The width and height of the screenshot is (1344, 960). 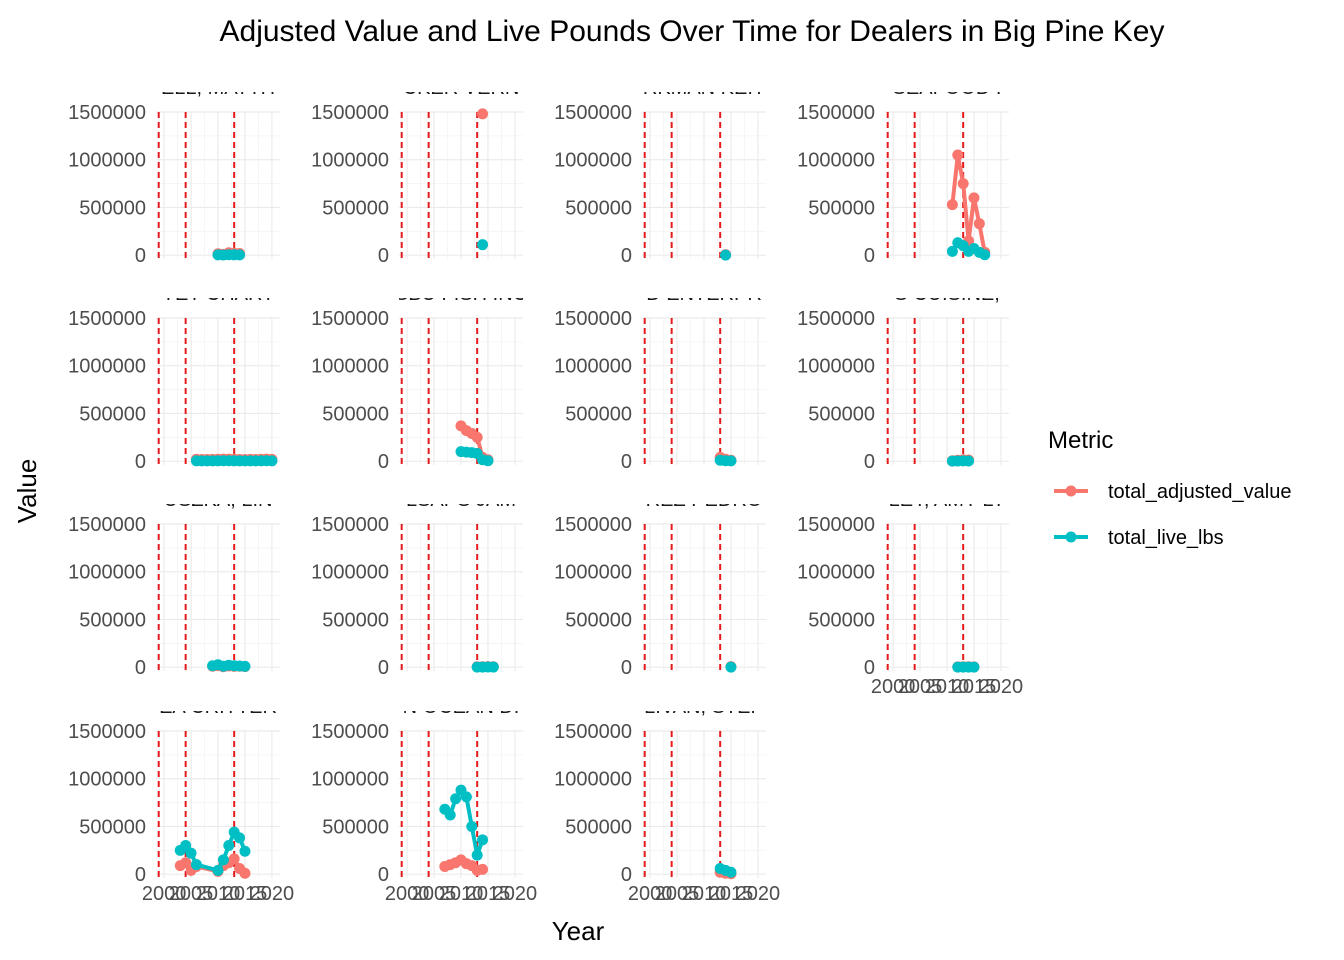 I want to click on strip: S CUISINE,, so click(x=947, y=301).